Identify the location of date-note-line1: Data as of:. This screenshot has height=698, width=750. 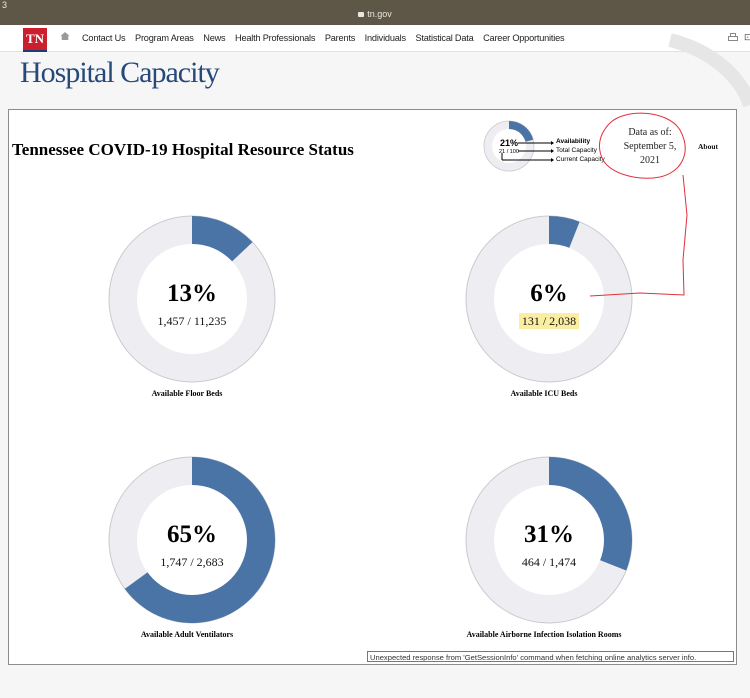
(650, 132).